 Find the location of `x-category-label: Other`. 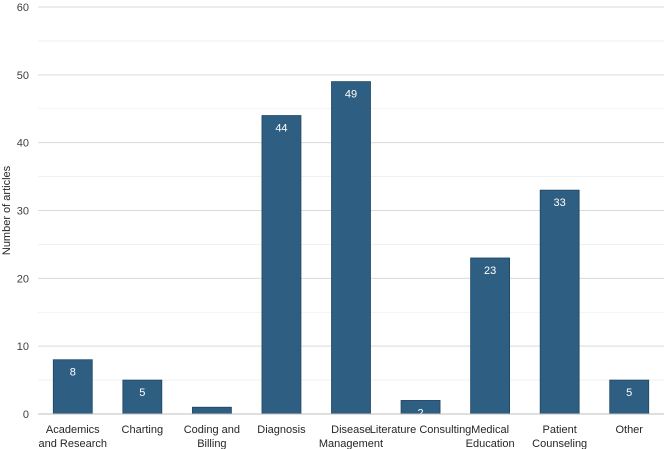

x-category-label: Other is located at coordinates (629, 430).